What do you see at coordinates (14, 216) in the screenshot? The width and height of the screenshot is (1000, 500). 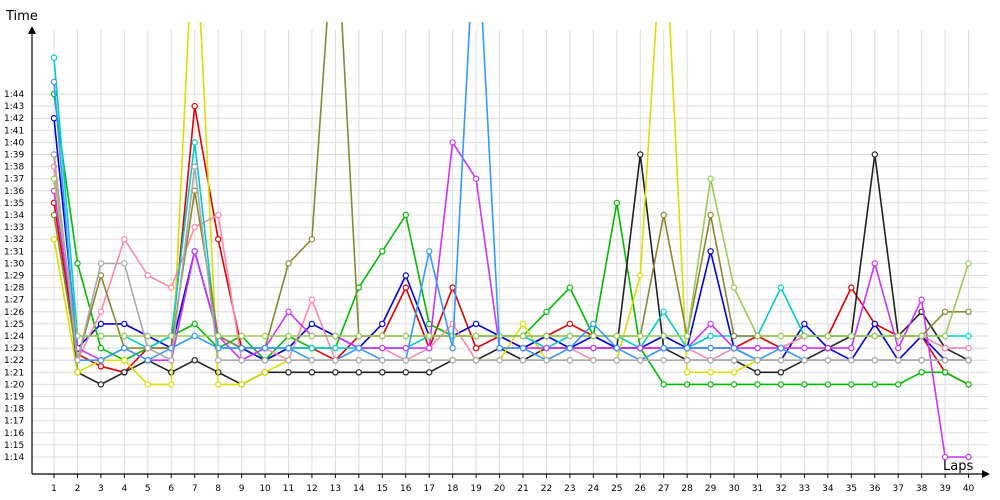 I see `y-tick-label: 1:34` at bounding box center [14, 216].